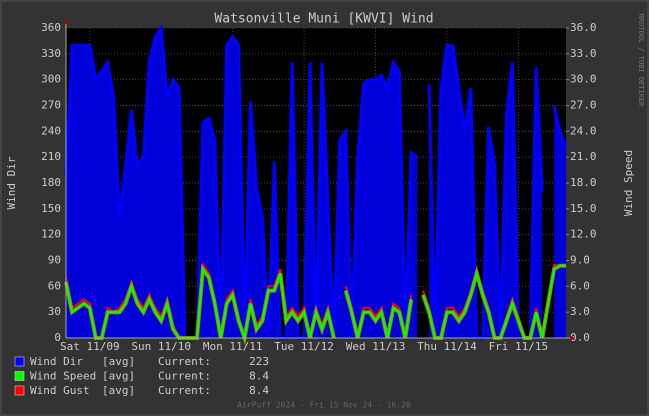 Image resolution: width=649 pixels, height=416 pixels. What do you see at coordinates (583, 105) in the screenshot?
I see `y2-tick-label: 27.0` at bounding box center [583, 105].